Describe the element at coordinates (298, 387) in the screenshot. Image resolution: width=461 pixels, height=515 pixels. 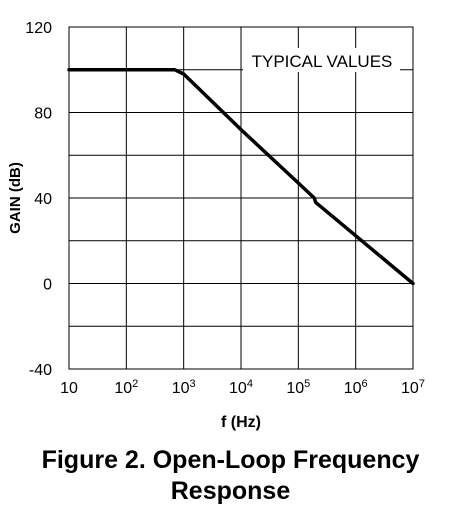
I see `x-tick-label: 10⁵` at that location.